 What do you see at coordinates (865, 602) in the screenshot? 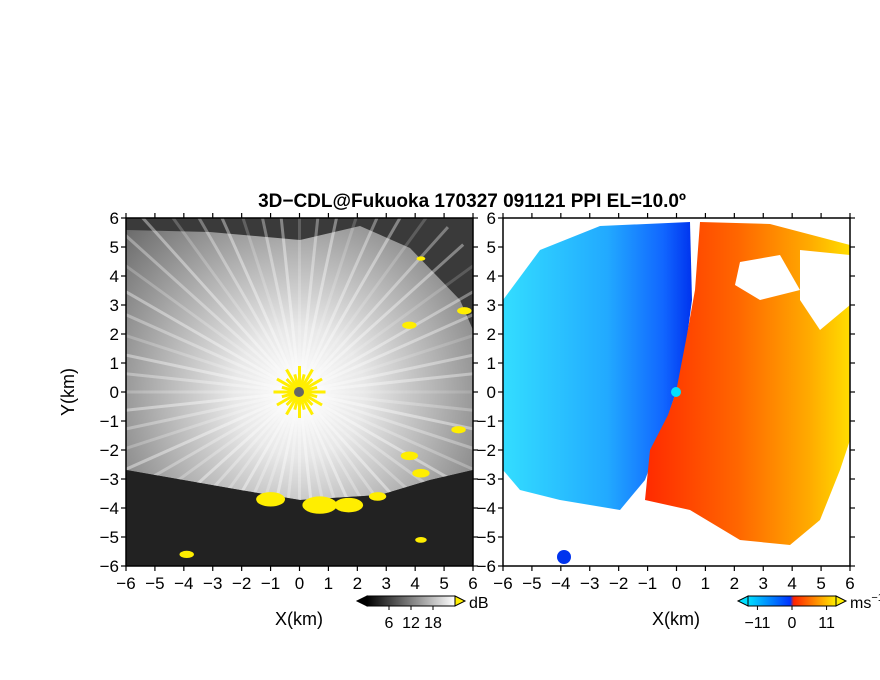
I see `colorbar-unit: ms−1` at bounding box center [865, 602].